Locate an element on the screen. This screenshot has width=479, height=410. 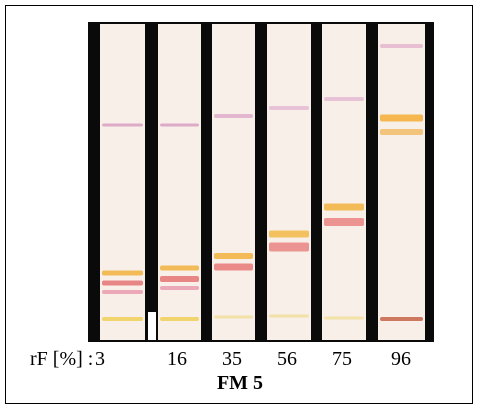
axis-label: rF [%] : is located at coordinates (61, 359).